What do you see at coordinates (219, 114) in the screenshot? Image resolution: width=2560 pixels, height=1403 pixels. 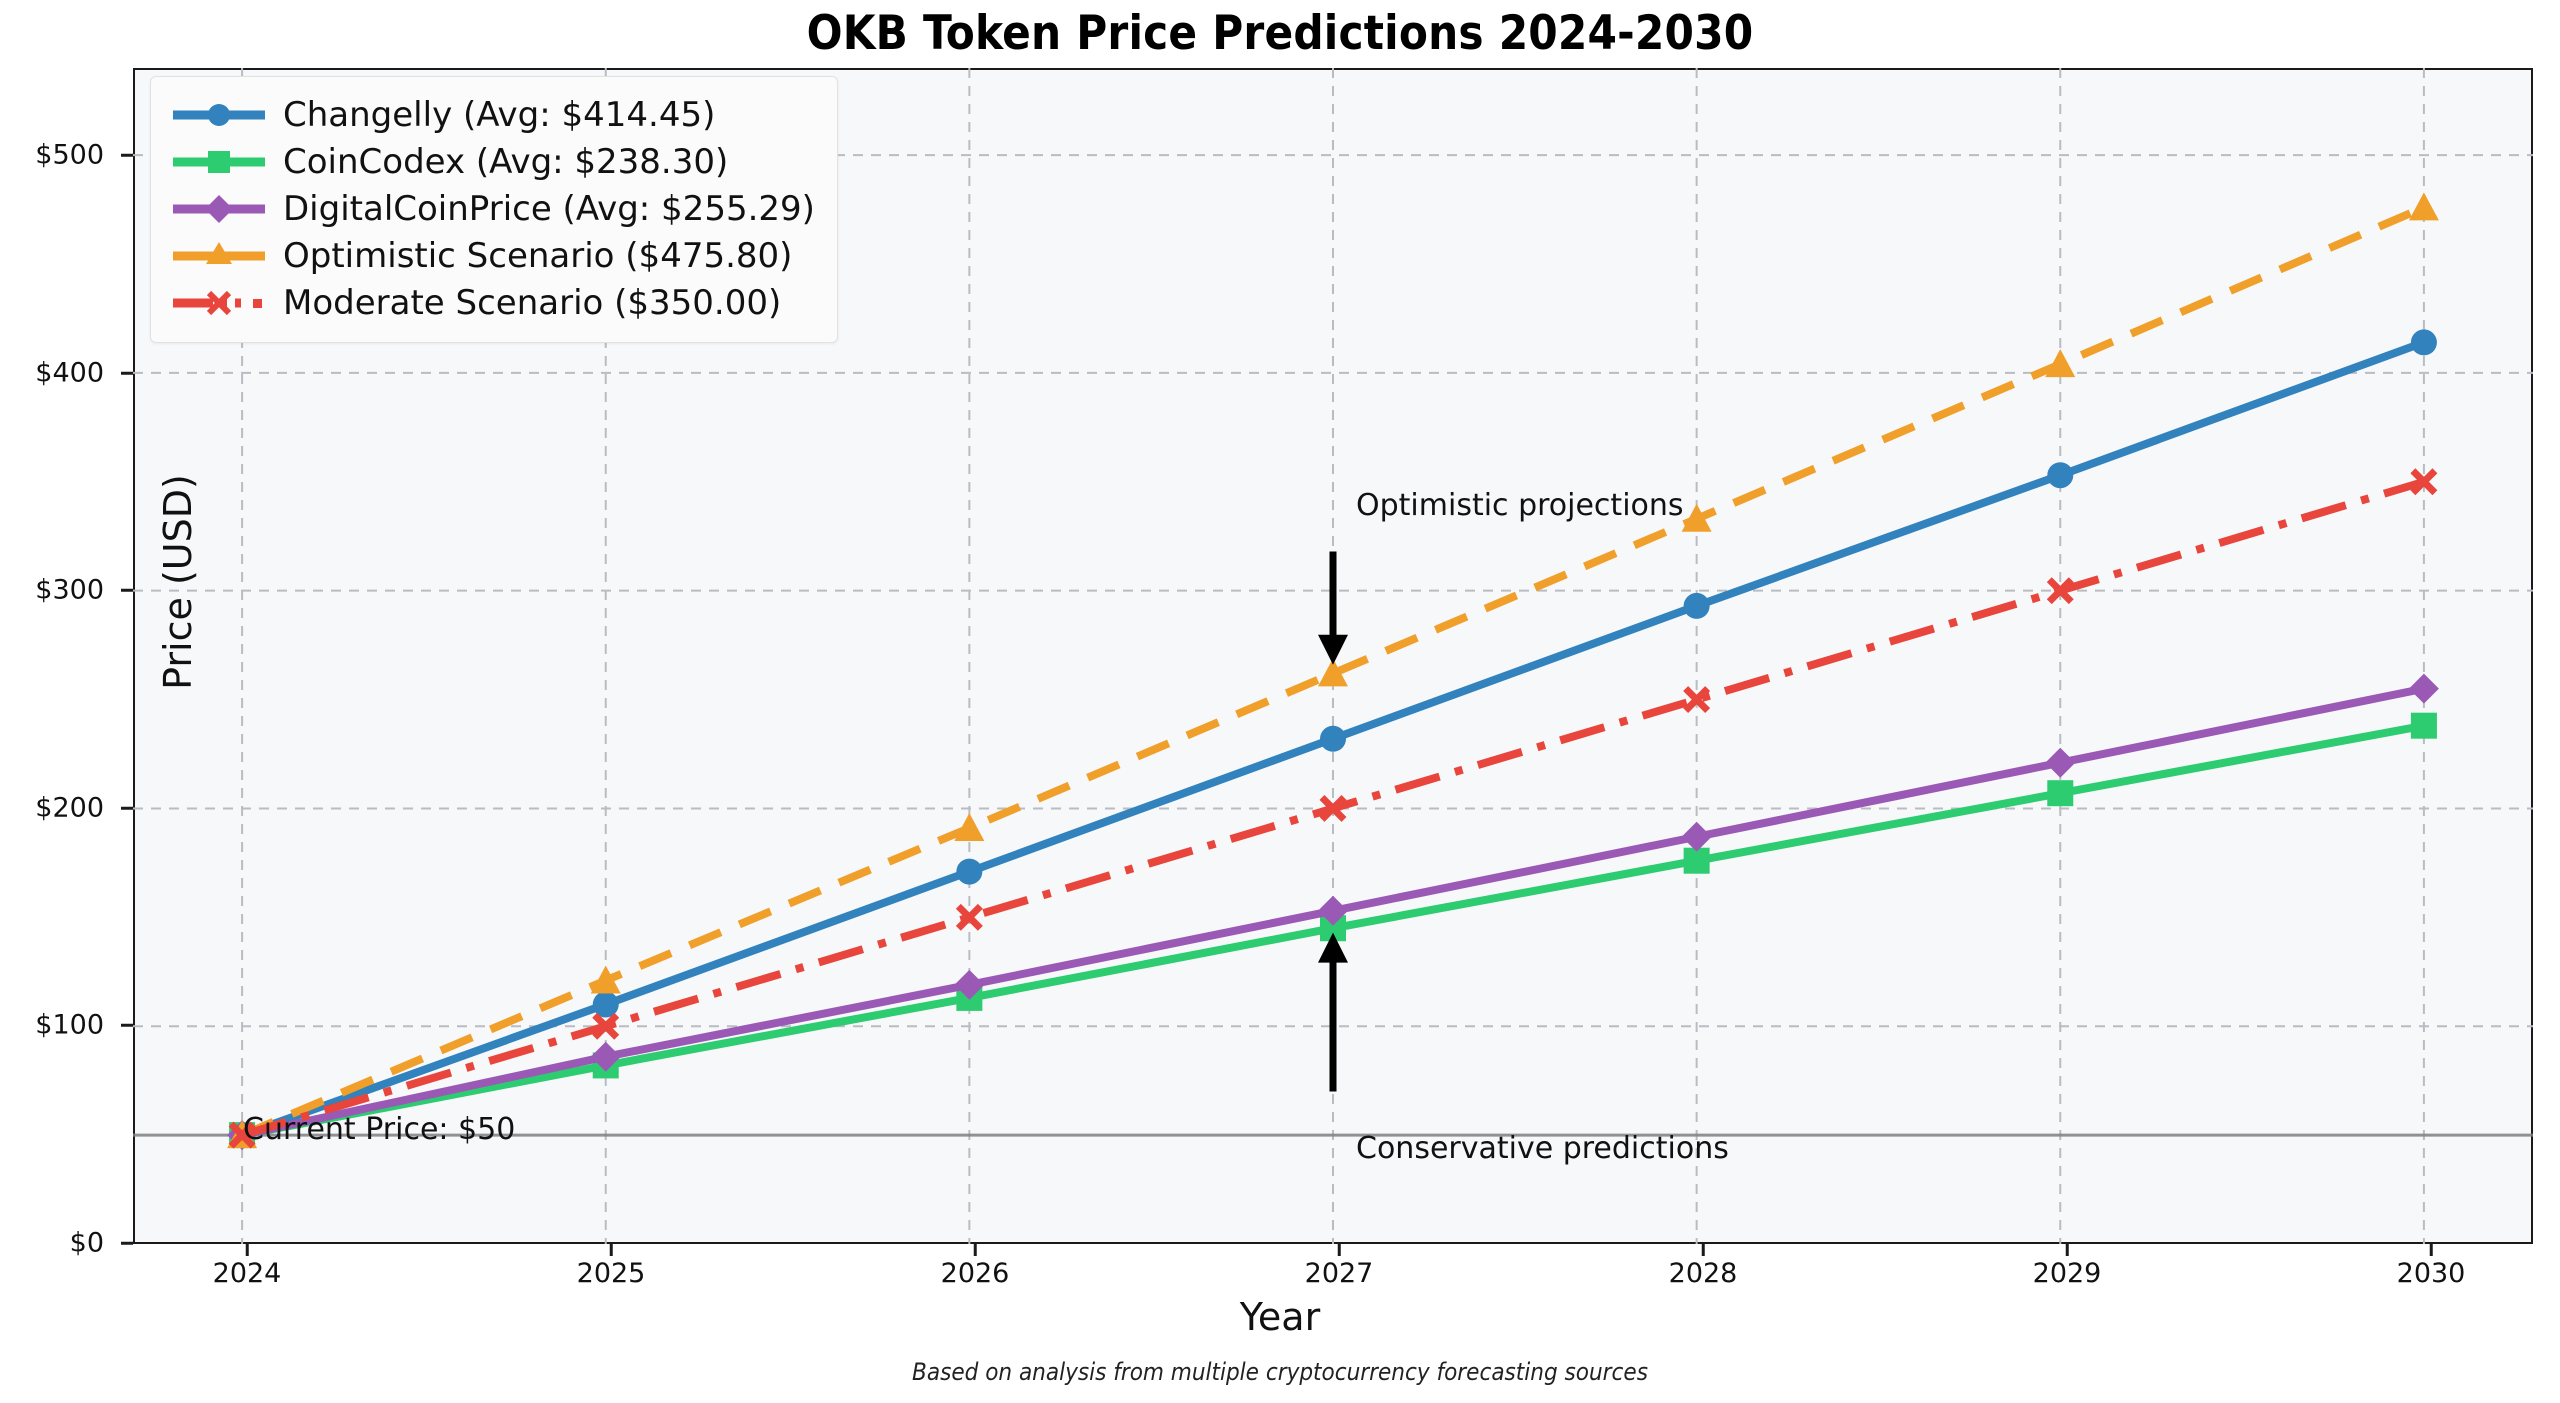 I see `legend-key-circle-icon` at bounding box center [219, 114].